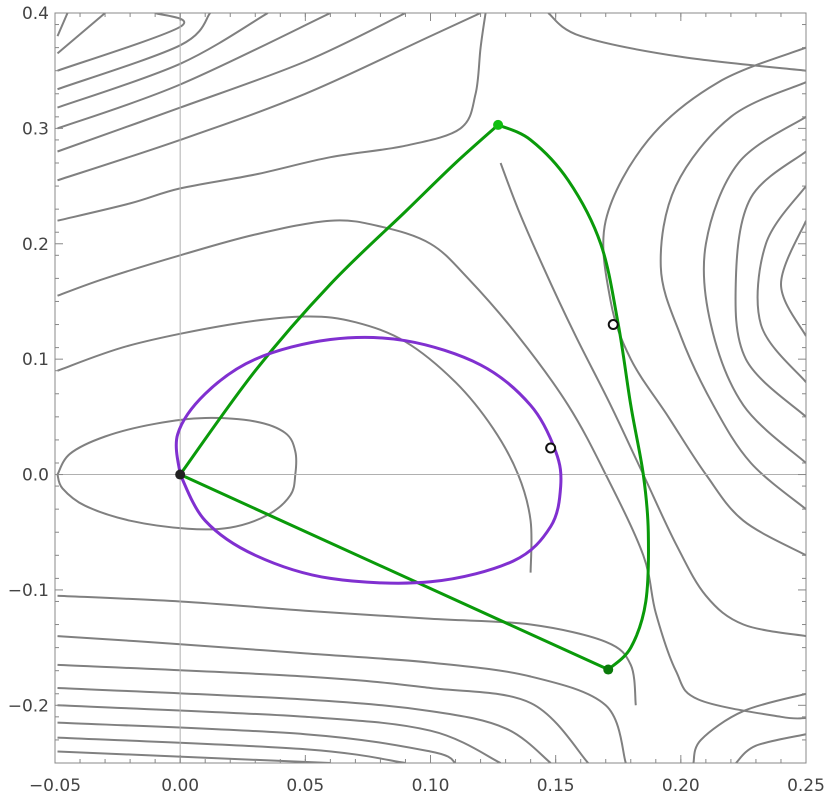 The width and height of the screenshot is (830, 802). Describe the element at coordinates (180, 786) in the screenshot. I see `x-tick-label: 0.00` at that location.